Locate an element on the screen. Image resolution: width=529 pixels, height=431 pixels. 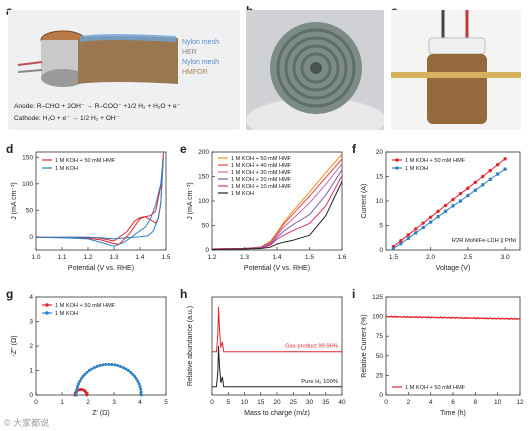
x-tick-label: 1 is located at coordinates (62, 402).